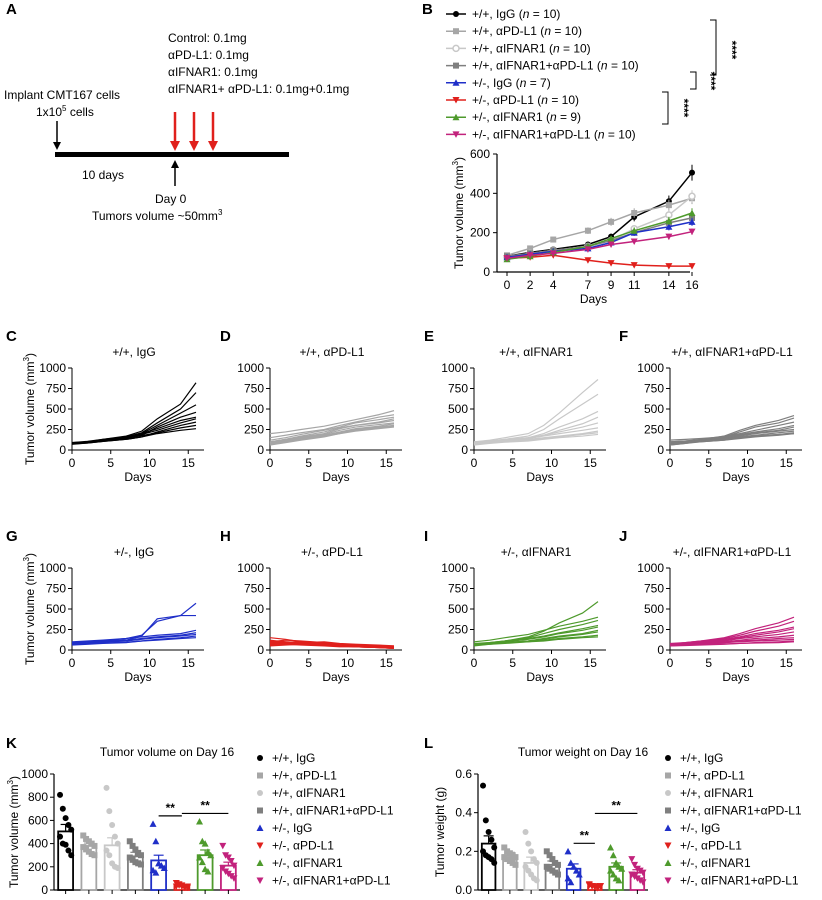  I want to click on sig-label-2: ****, so click(711, 81).